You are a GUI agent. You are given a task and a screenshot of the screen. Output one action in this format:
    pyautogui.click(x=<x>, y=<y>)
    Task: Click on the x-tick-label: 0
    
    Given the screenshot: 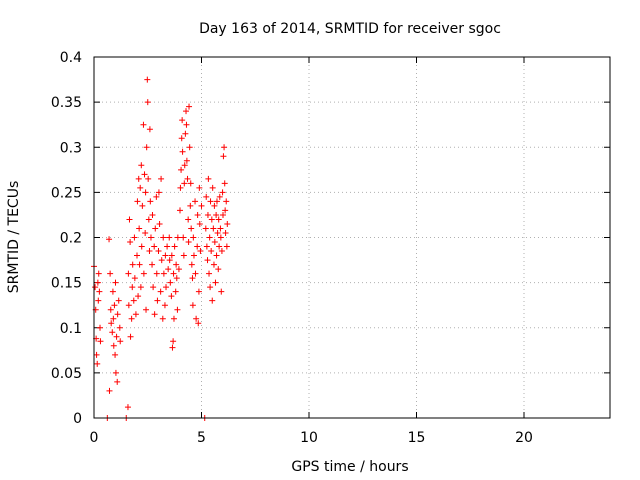 What is the action you would take?
    pyautogui.click(x=94, y=438)
    